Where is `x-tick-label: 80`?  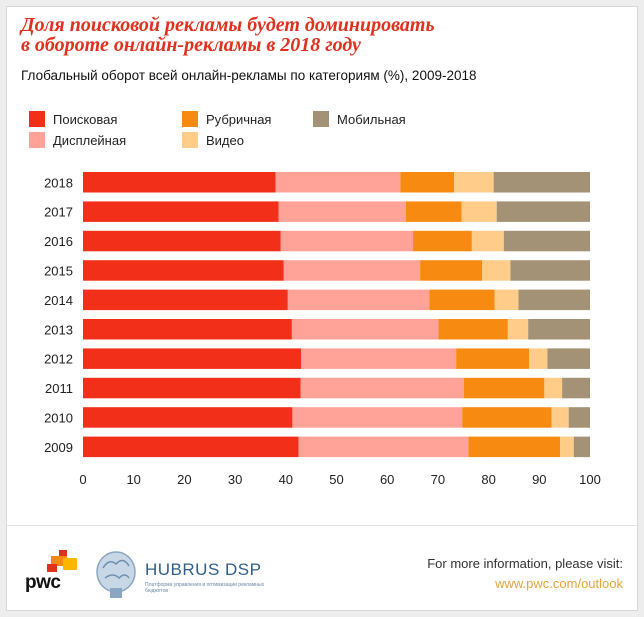
x-tick-label: 80 is located at coordinates (488, 479).